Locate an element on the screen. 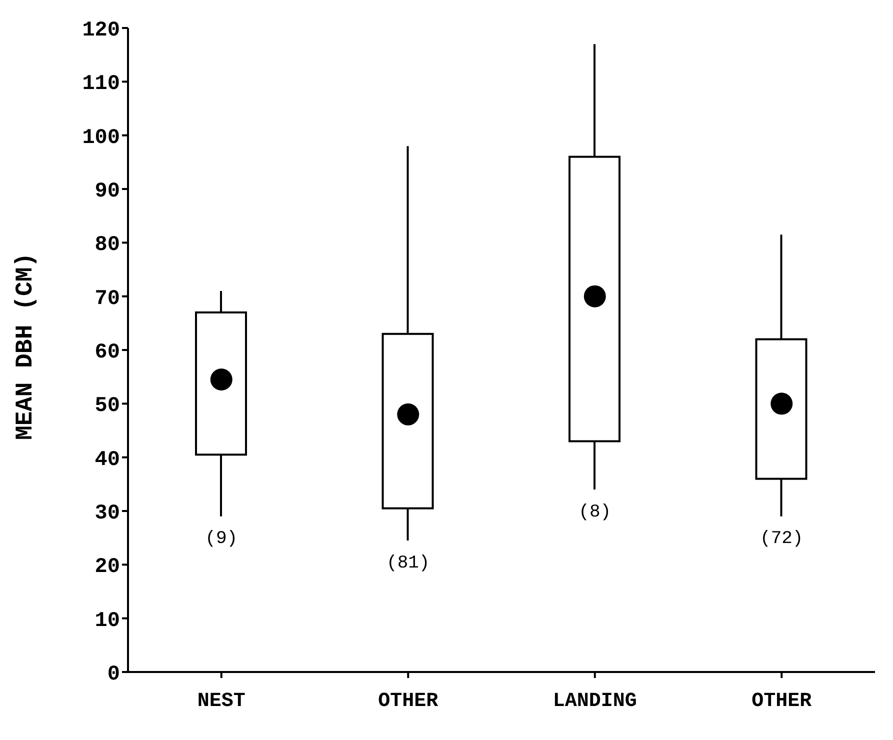 This screenshot has width=893, height=740. y-tick-label: 80 is located at coordinates (107, 246).